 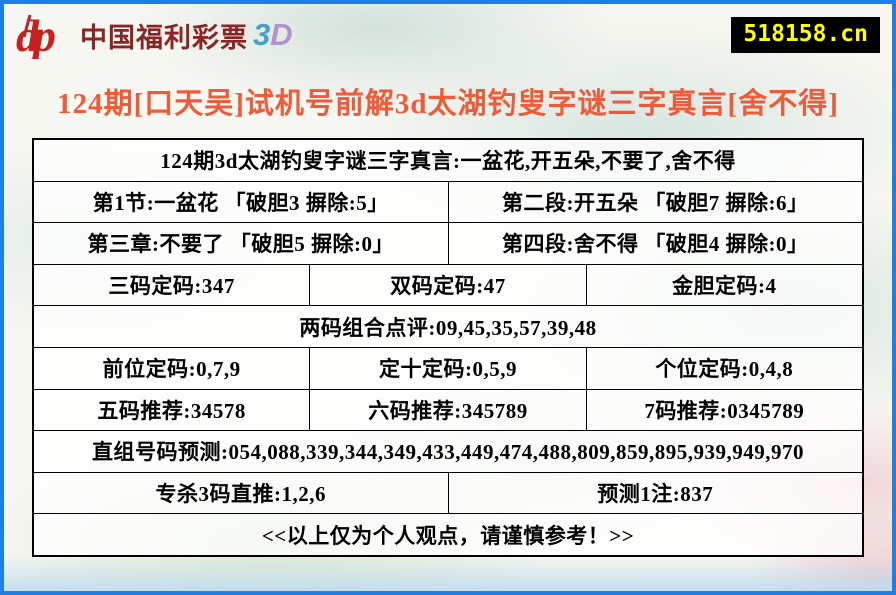 What do you see at coordinates (654, 243) in the screenshot?
I see `table-cell-section4: 第四段:舍不得 「破胆4 摒除:0」` at bounding box center [654, 243].